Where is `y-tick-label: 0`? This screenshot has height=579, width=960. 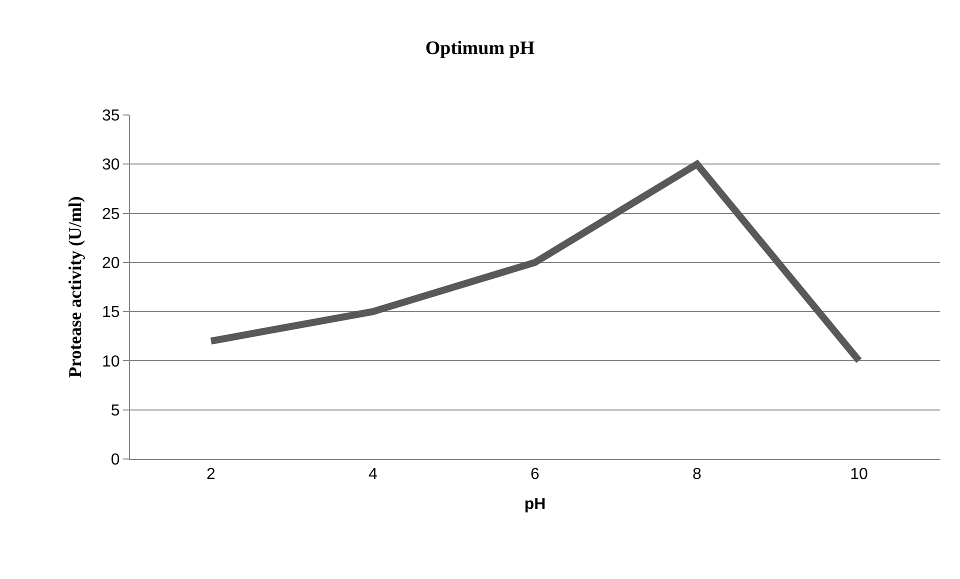 y-tick-label: 0 is located at coordinates (115, 460).